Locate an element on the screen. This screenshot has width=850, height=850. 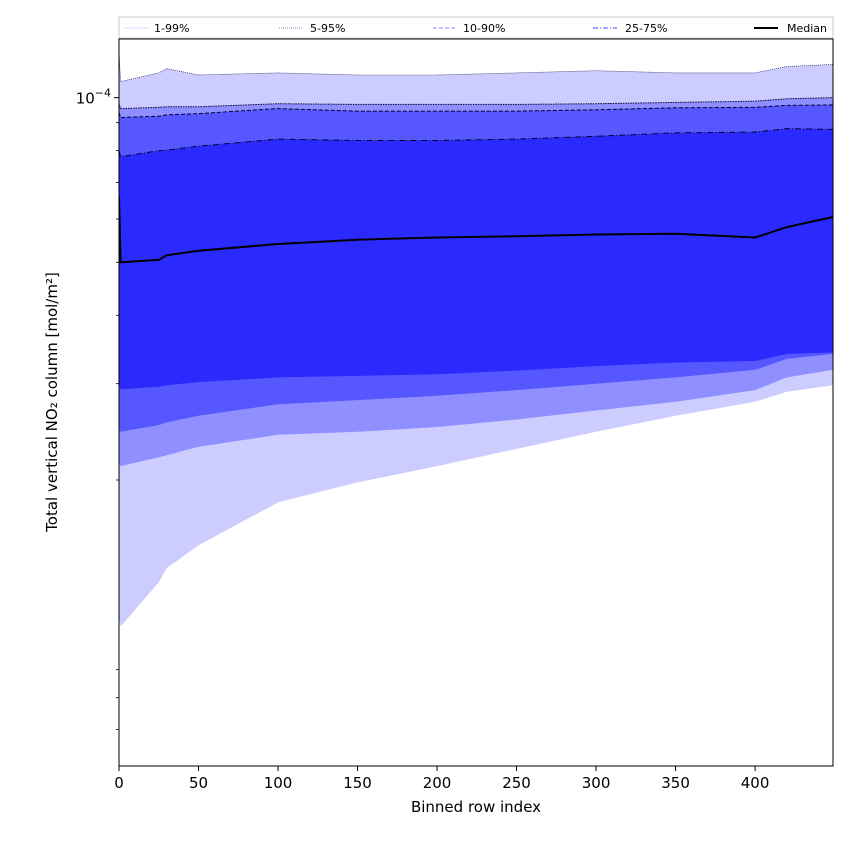
x-tick-label: 300 is located at coordinates (596, 783).